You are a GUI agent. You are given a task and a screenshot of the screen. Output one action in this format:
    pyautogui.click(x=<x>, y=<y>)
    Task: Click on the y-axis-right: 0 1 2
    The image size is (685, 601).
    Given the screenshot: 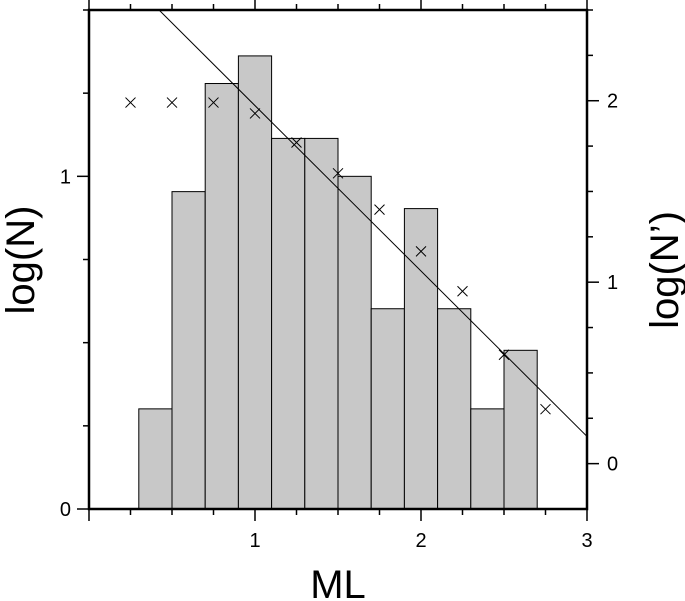 What is the action you would take?
    pyautogui.click(x=602, y=242)
    